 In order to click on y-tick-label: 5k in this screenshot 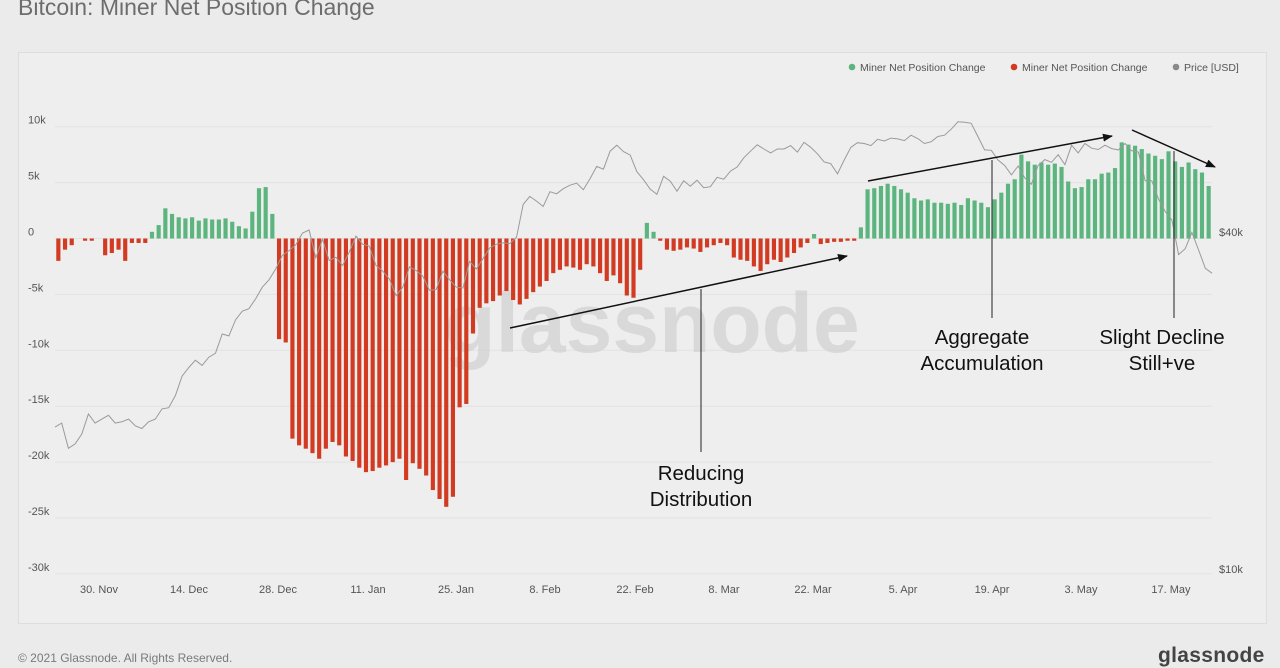, I will do `click(34, 177)`.